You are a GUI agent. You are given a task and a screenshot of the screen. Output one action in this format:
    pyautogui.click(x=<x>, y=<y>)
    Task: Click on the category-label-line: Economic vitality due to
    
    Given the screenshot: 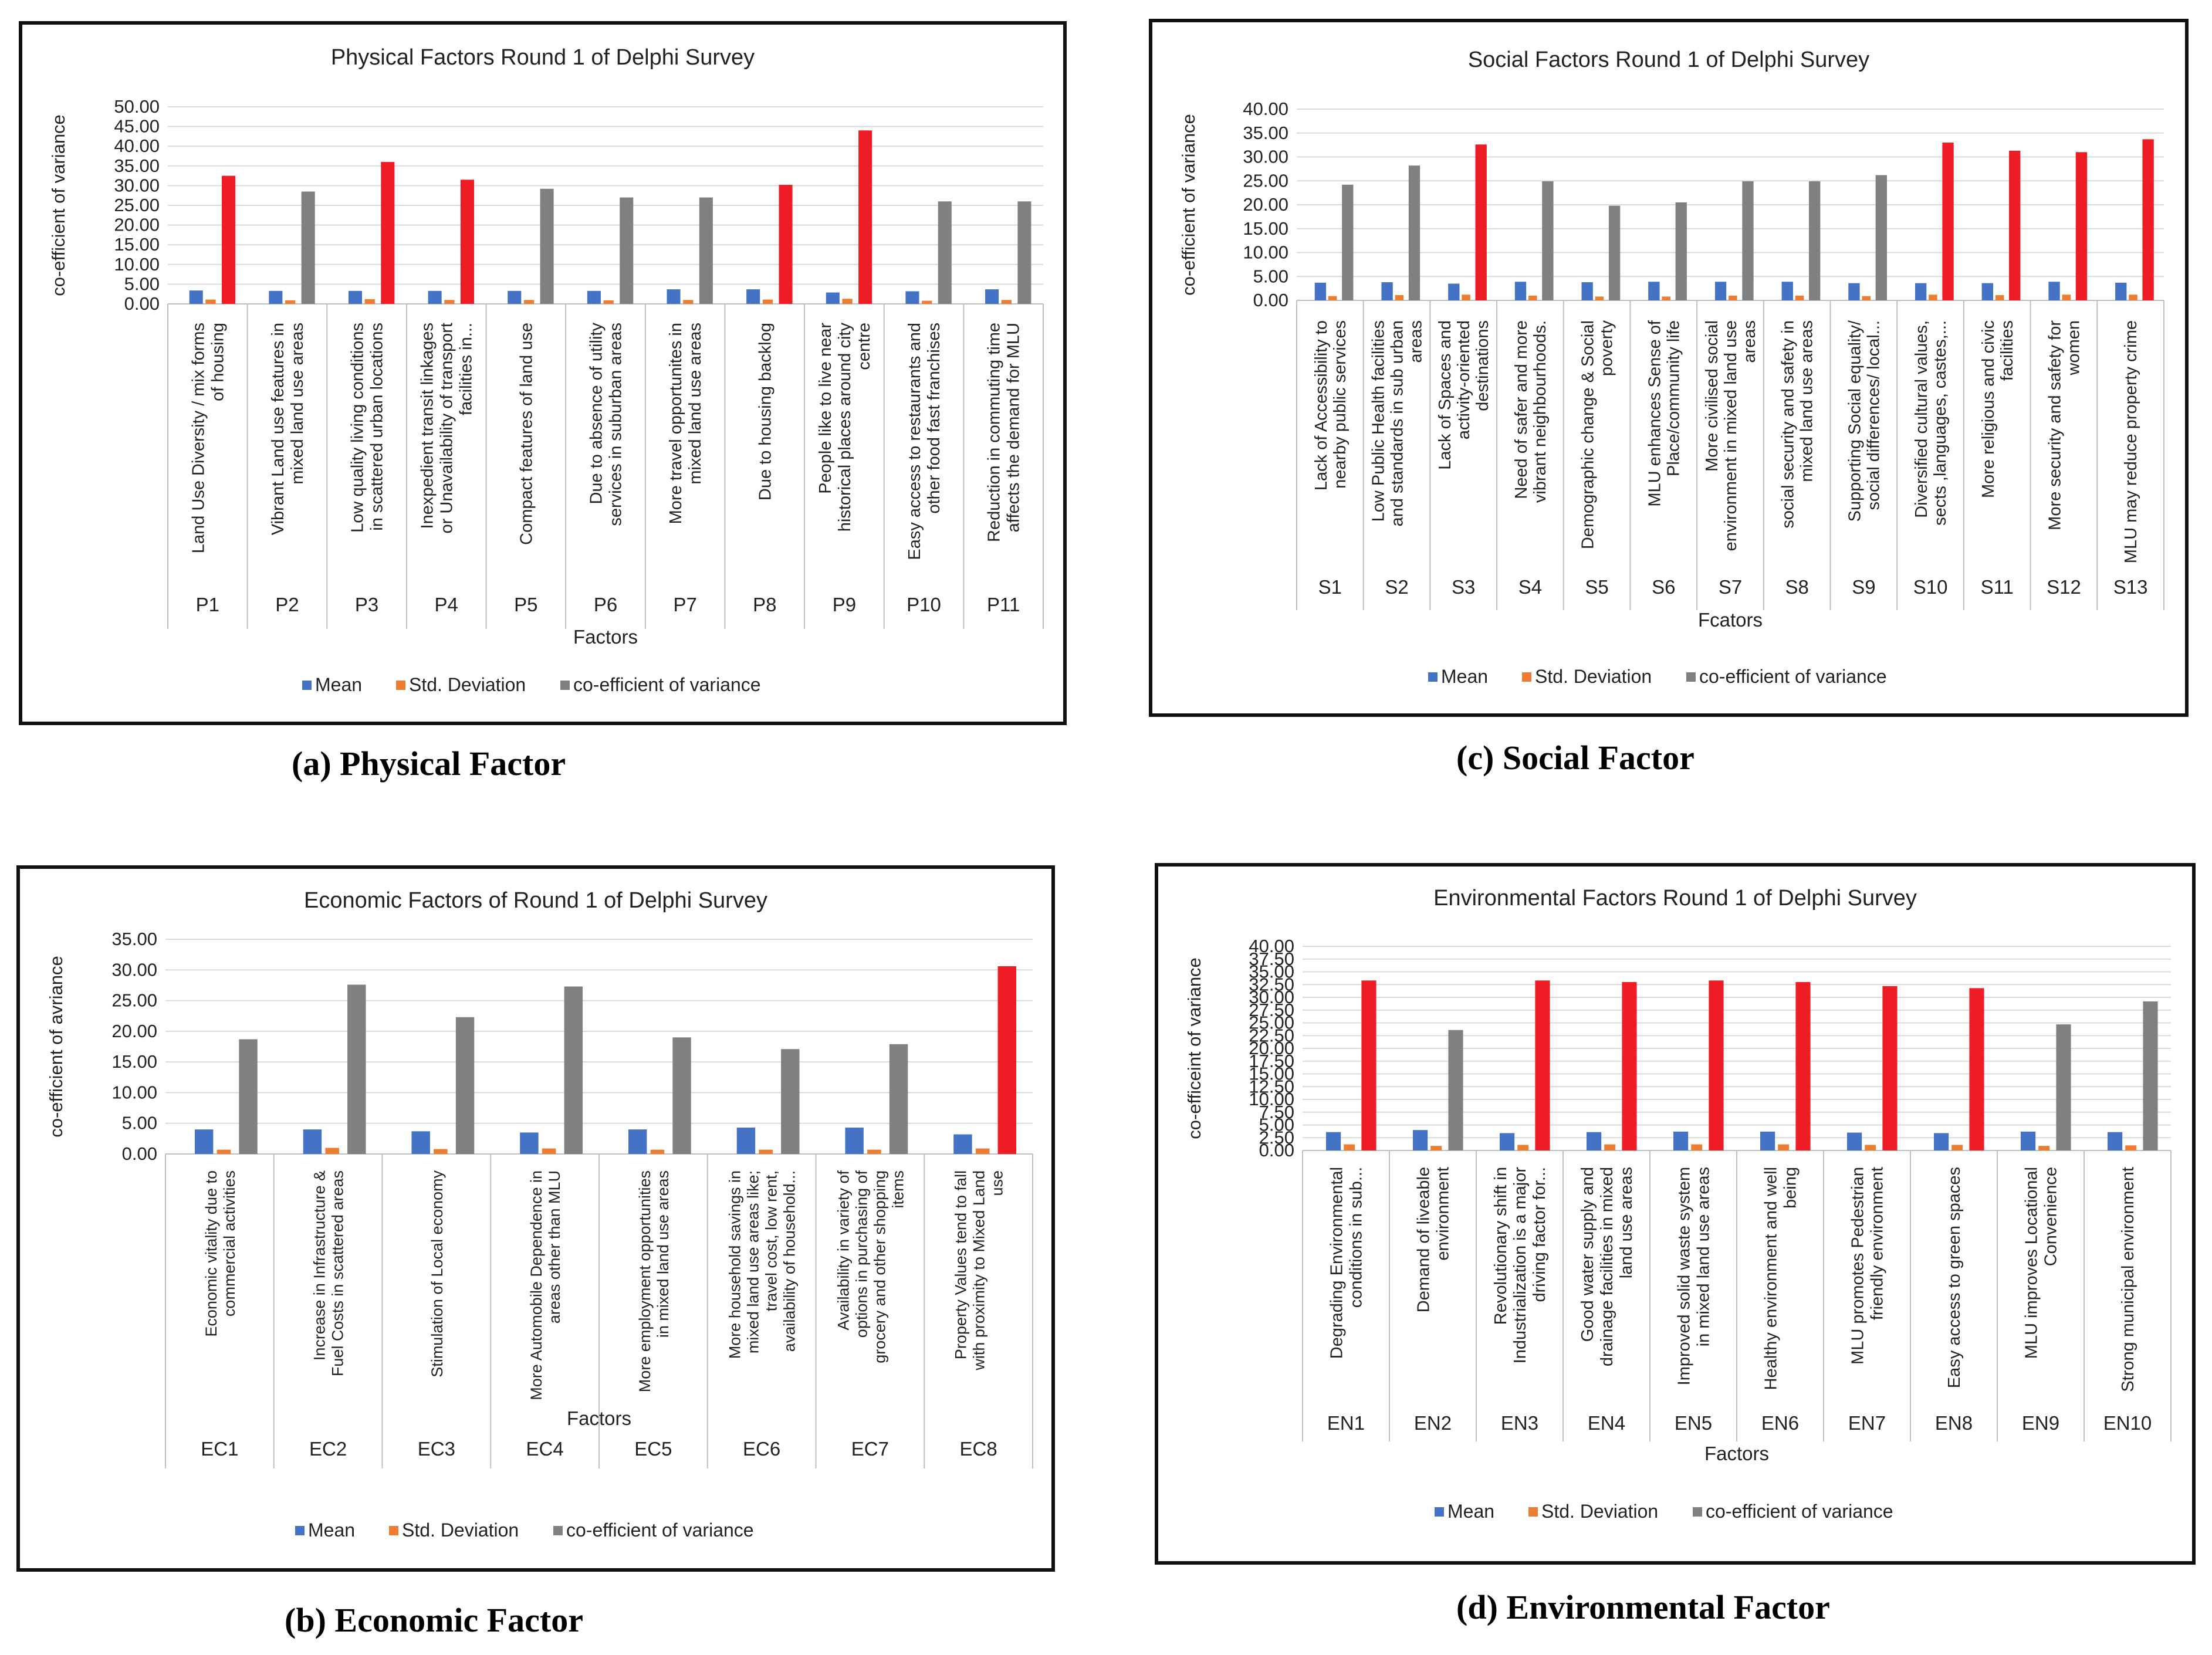 What is the action you would take?
    pyautogui.click(x=211, y=1253)
    